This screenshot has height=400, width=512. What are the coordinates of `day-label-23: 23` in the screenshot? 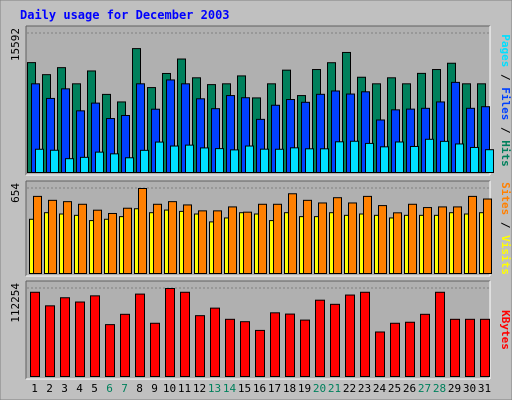 It's located at (364, 388).